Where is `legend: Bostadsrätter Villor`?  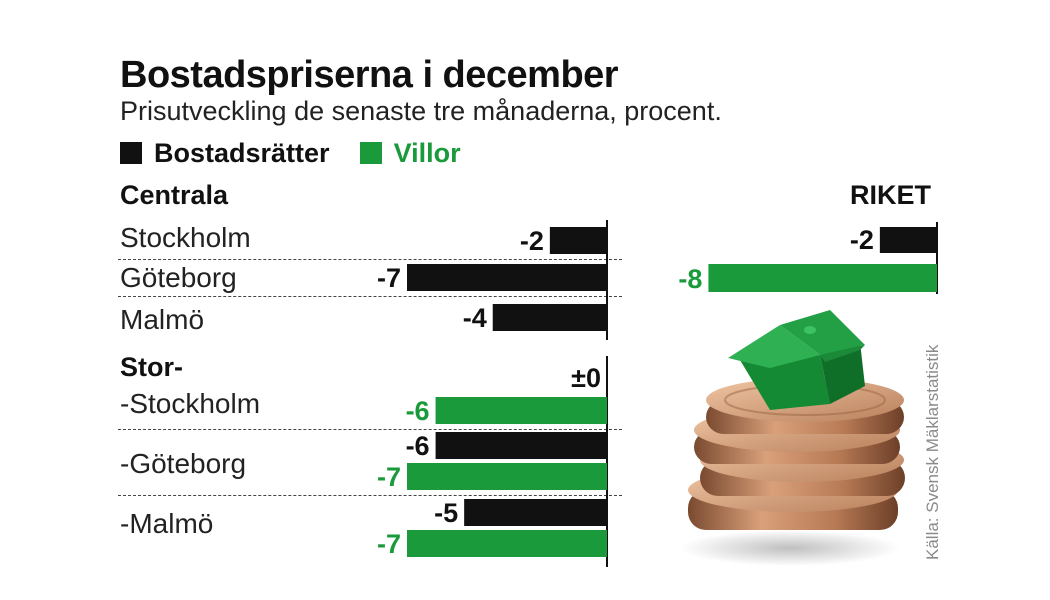 legend: Bostadsrätter Villor is located at coordinates (305, 153).